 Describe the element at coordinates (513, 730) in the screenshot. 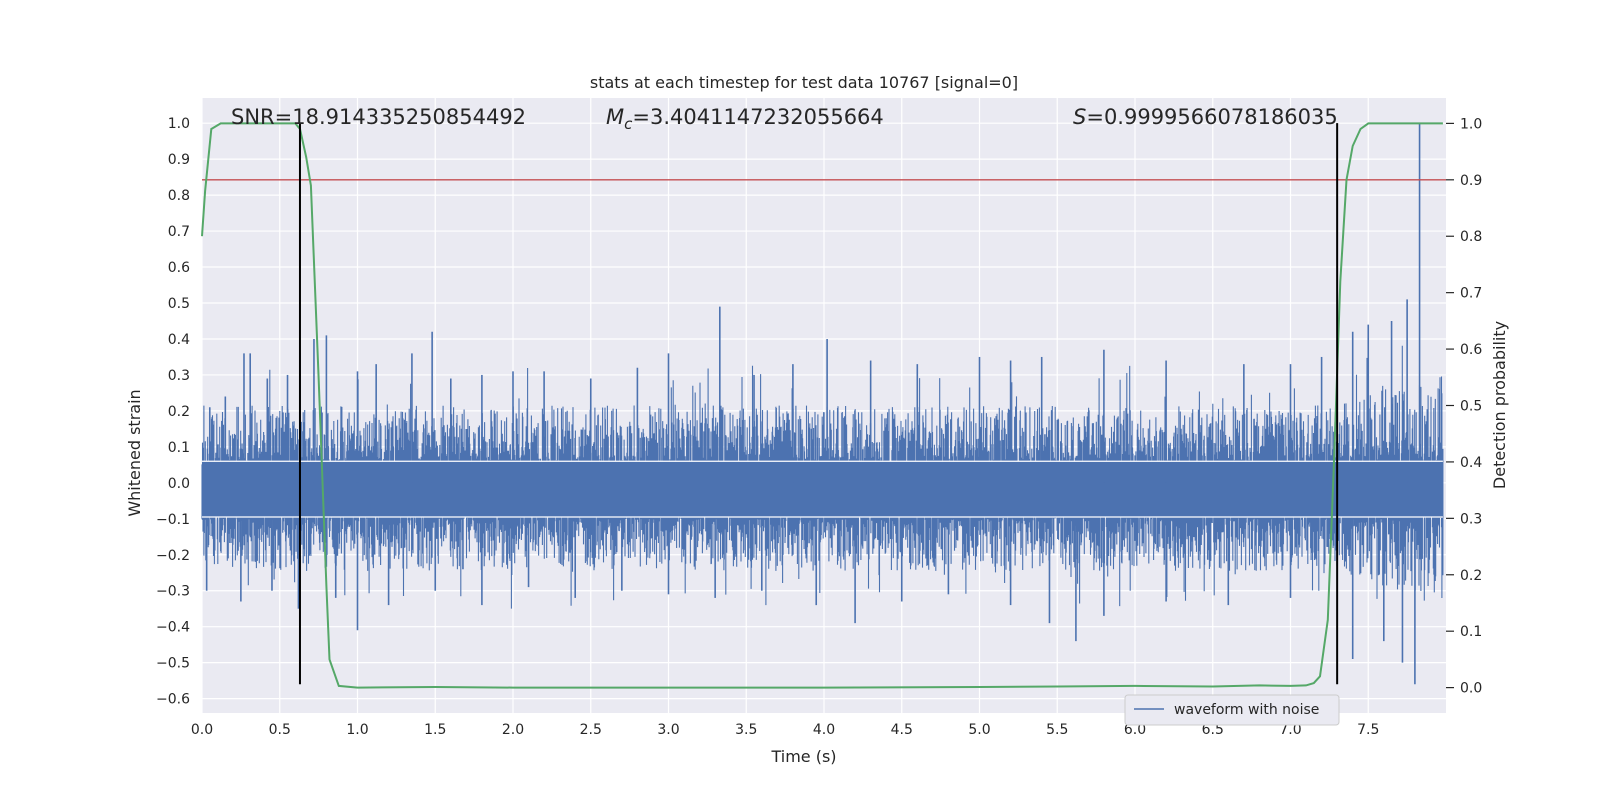

I see `x-tick-label: 2.0` at that location.